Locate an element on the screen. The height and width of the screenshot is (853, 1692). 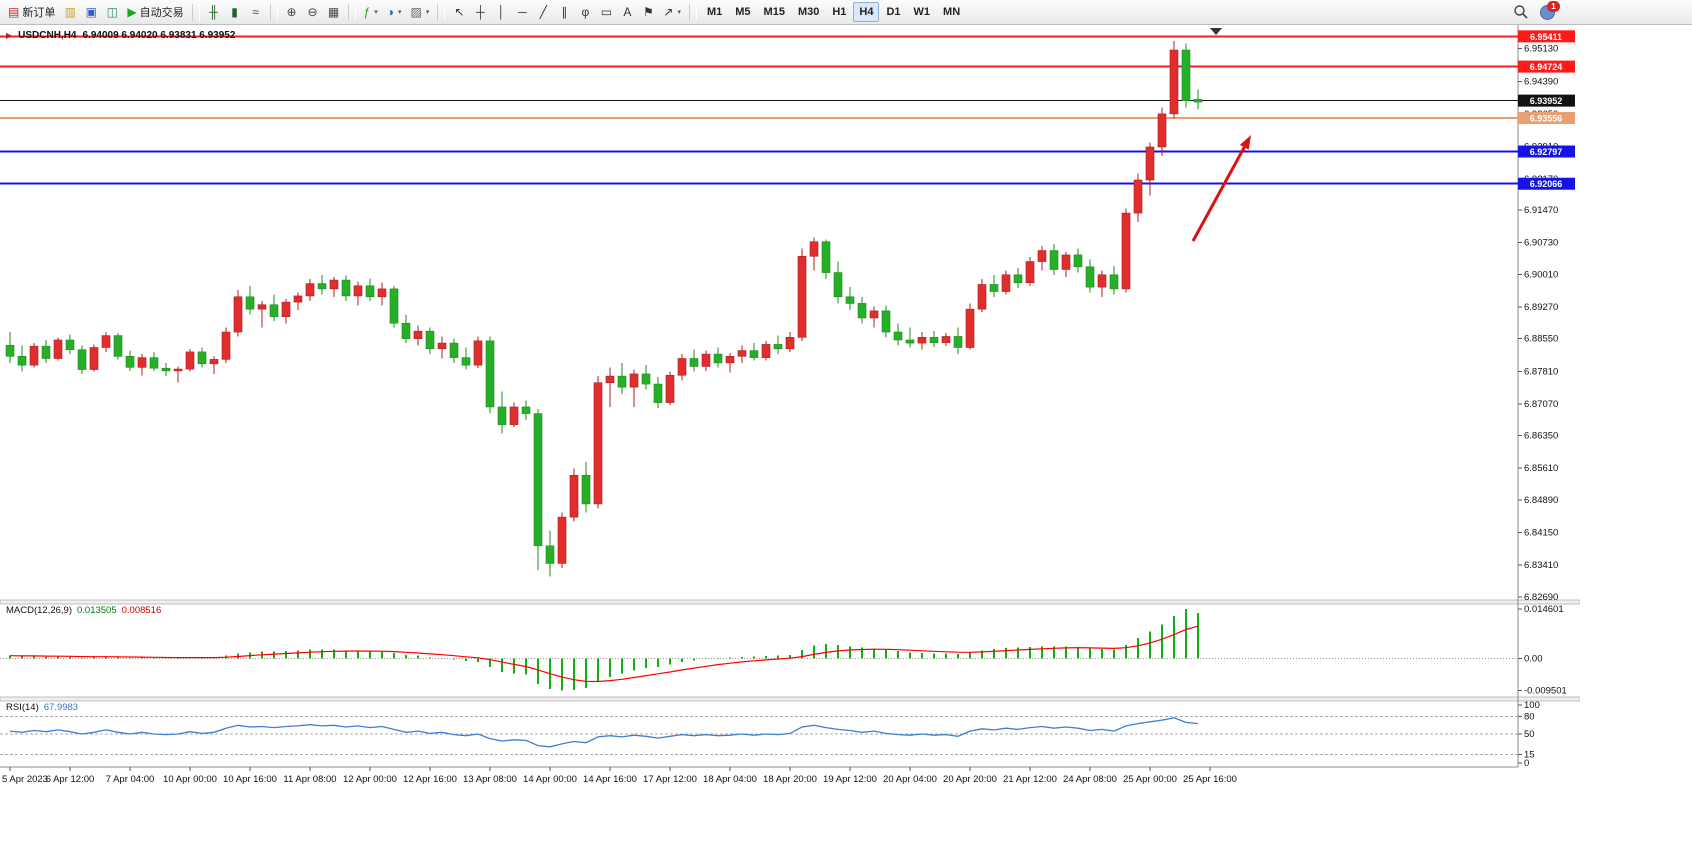
tile-windows-button: ▦ is located at coordinates (334, 12).